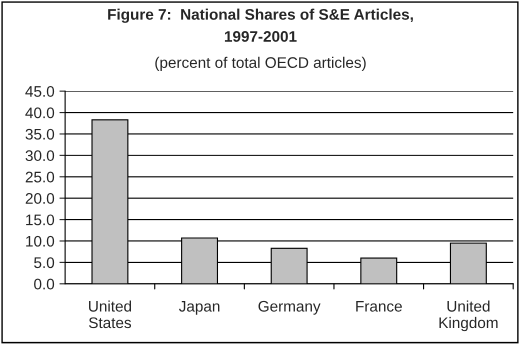 The width and height of the screenshot is (521, 344). Describe the element at coordinates (260, 25) in the screenshot. I see `chart-title: Figure 7: National Shares of S&E Articles, 1997-2001` at that location.